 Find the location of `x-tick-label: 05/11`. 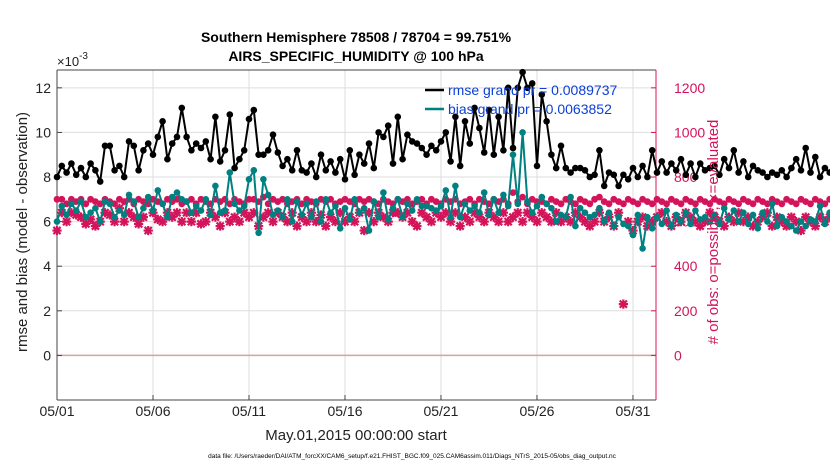

x-tick-label: 05/11 is located at coordinates (249, 411).